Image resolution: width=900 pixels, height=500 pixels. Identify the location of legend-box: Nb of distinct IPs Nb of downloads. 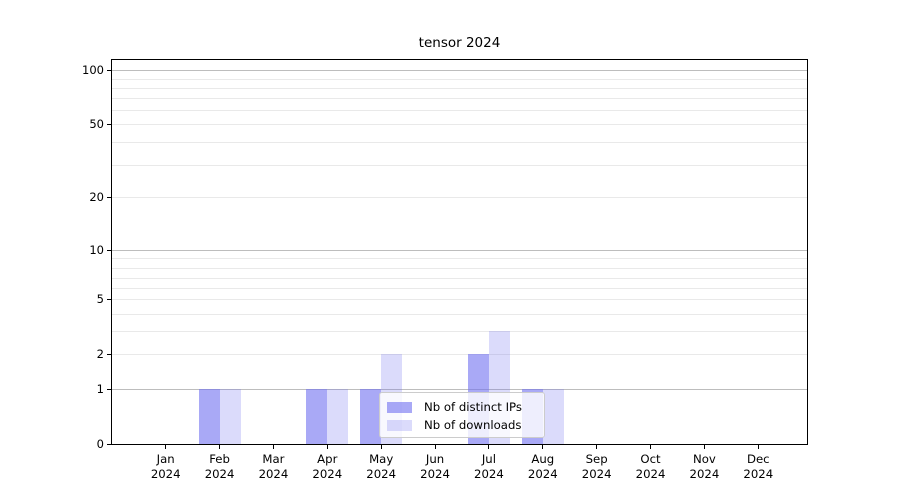
(462, 415).